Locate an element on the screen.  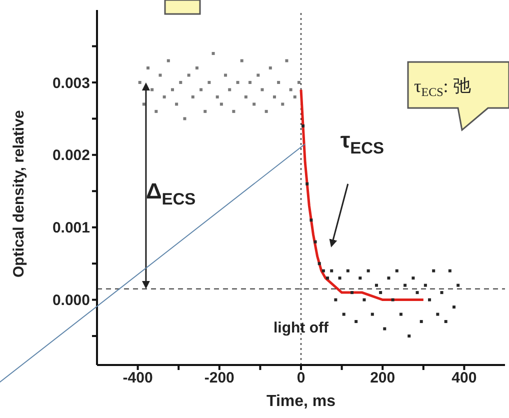
y-tick-label: 0.000 is located at coordinates (71, 301).